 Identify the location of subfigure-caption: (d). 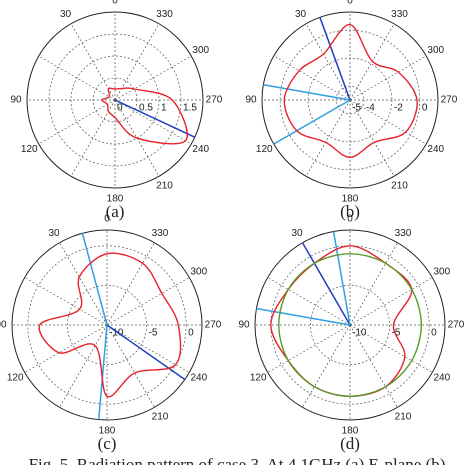
(350, 443).